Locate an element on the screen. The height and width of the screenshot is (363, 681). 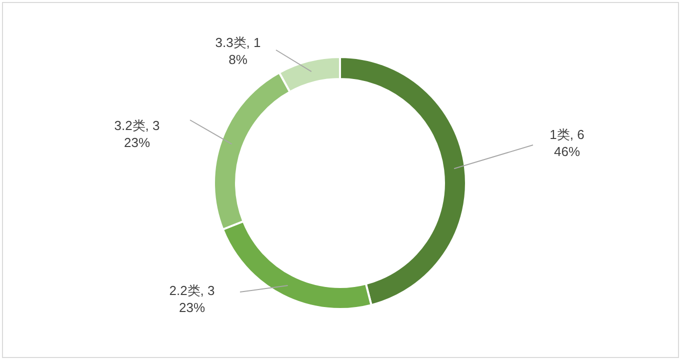
slice-label: 1类, 6 is located at coordinates (567, 134).